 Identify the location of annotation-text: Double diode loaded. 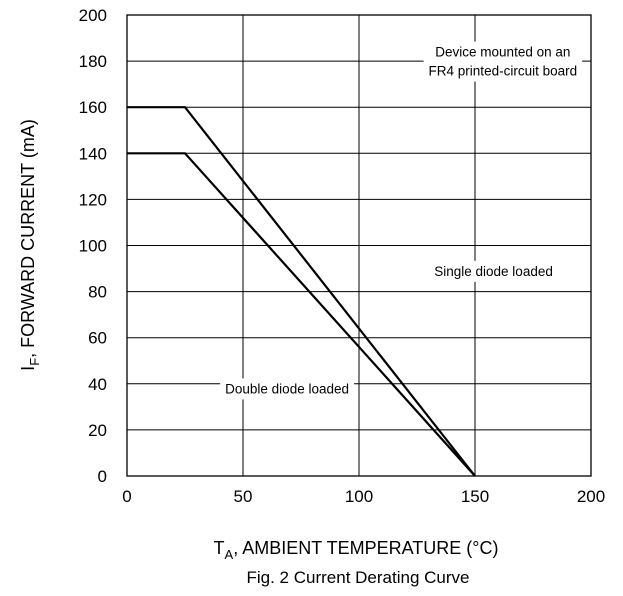
(287, 388).